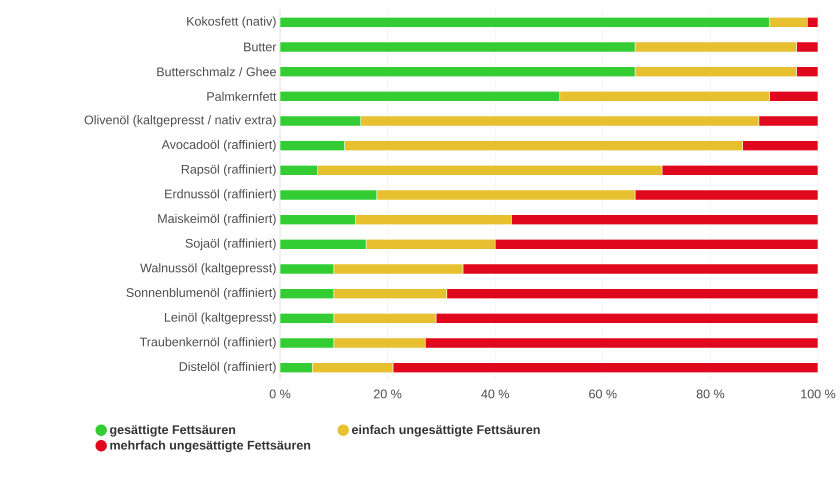 This screenshot has height=480, width=840. Describe the element at coordinates (173, 430) in the screenshot. I see `legend-label: gesättigte Fettsäuren` at that location.